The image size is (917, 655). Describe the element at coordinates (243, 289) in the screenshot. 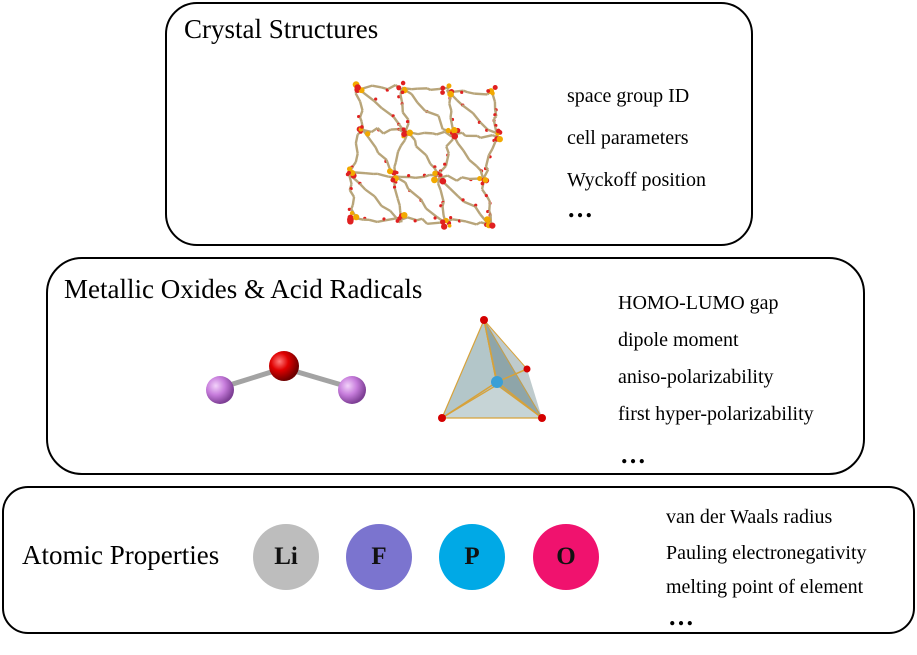

I see `metallic-oxides-title: Metallic Oxides & Acid Radicals` at that location.